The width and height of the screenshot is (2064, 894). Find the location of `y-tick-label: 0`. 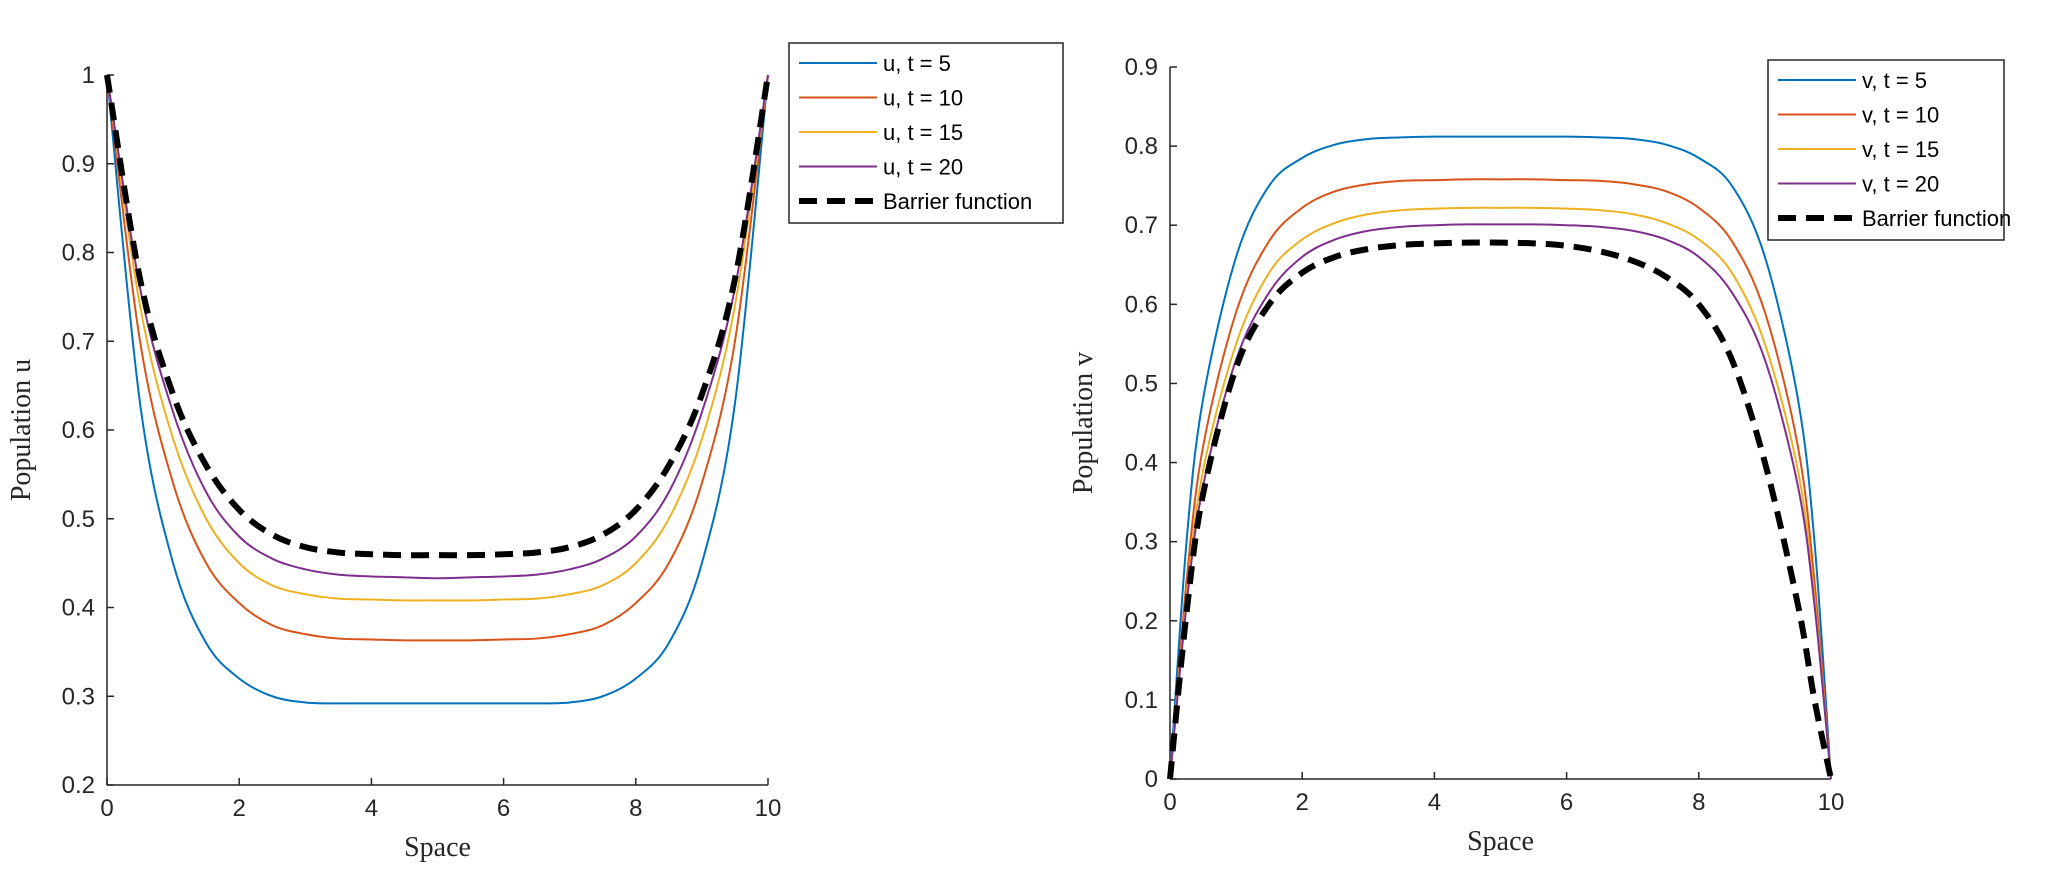

y-tick-label: 0 is located at coordinates (1151, 779).